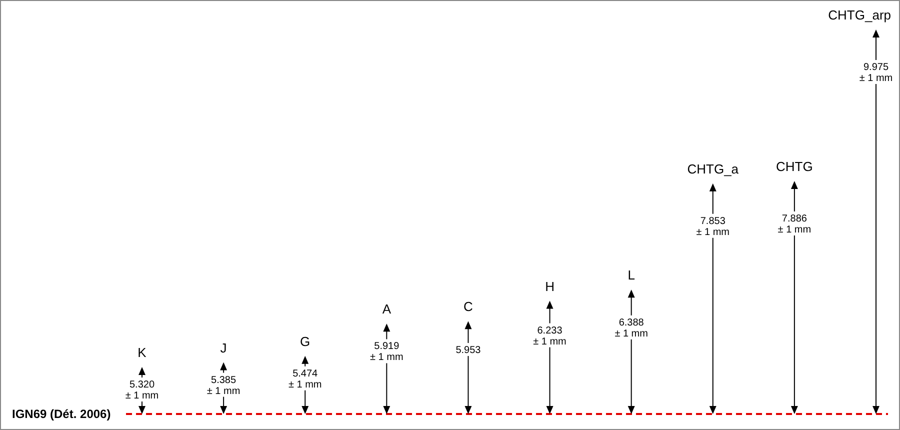  What do you see at coordinates (142, 352) in the screenshot?
I see `category-label: K` at bounding box center [142, 352].